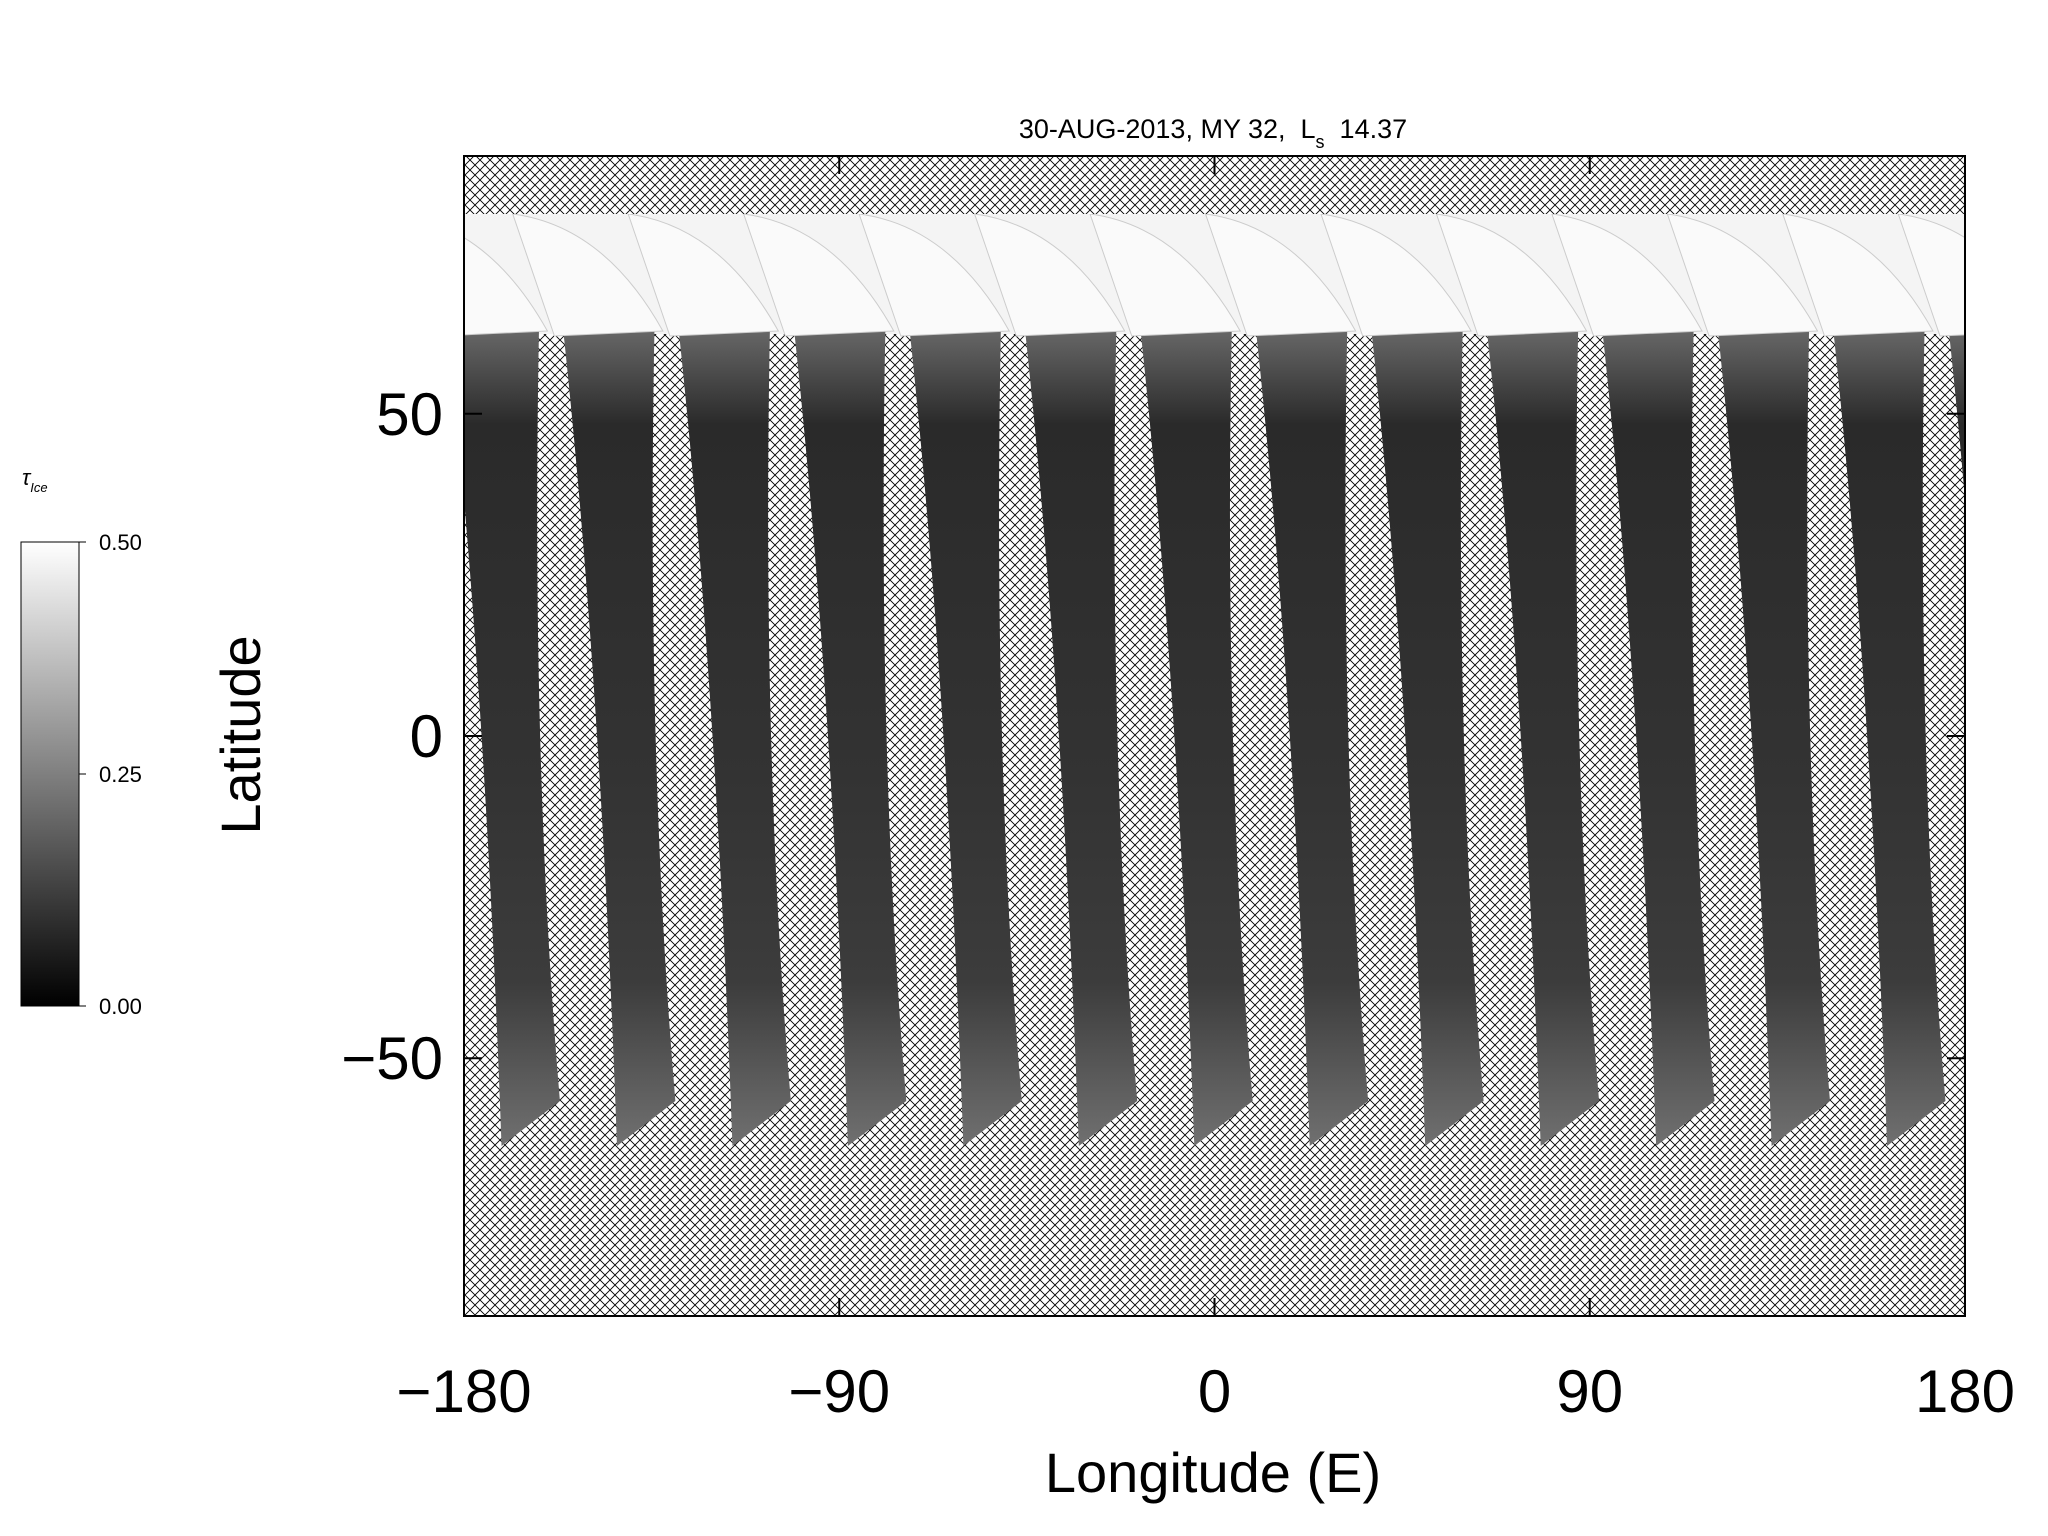 The width and height of the screenshot is (2048, 1536). Describe the element at coordinates (240, 734) in the screenshot. I see `y-axis-title: Latitude` at that location.